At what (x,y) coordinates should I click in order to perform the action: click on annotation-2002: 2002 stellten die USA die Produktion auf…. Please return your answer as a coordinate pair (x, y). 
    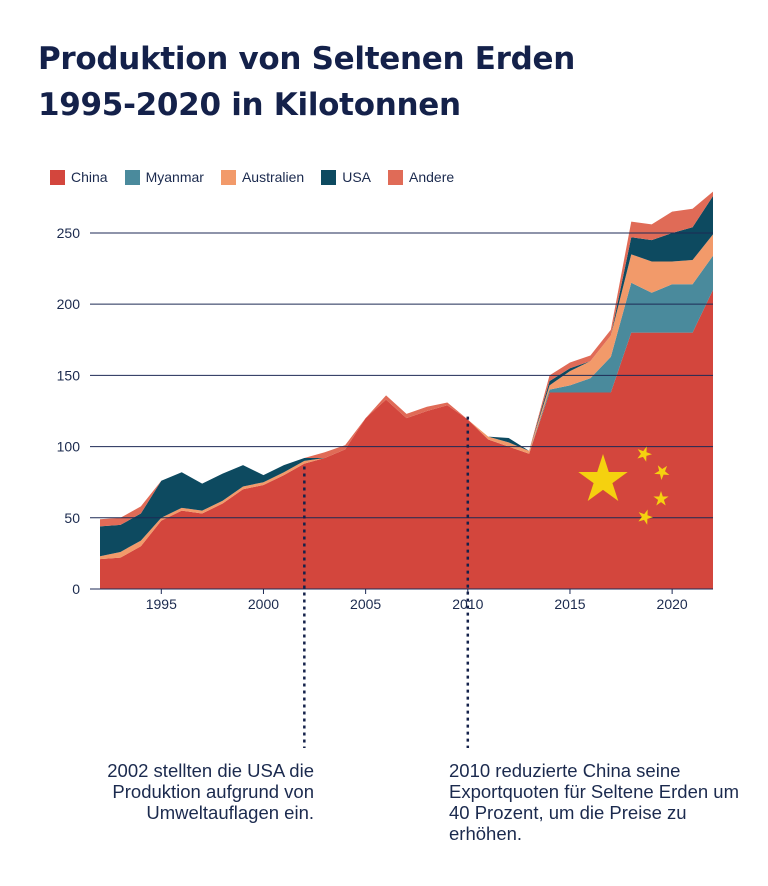
    Looking at the image, I should click on (210, 791).